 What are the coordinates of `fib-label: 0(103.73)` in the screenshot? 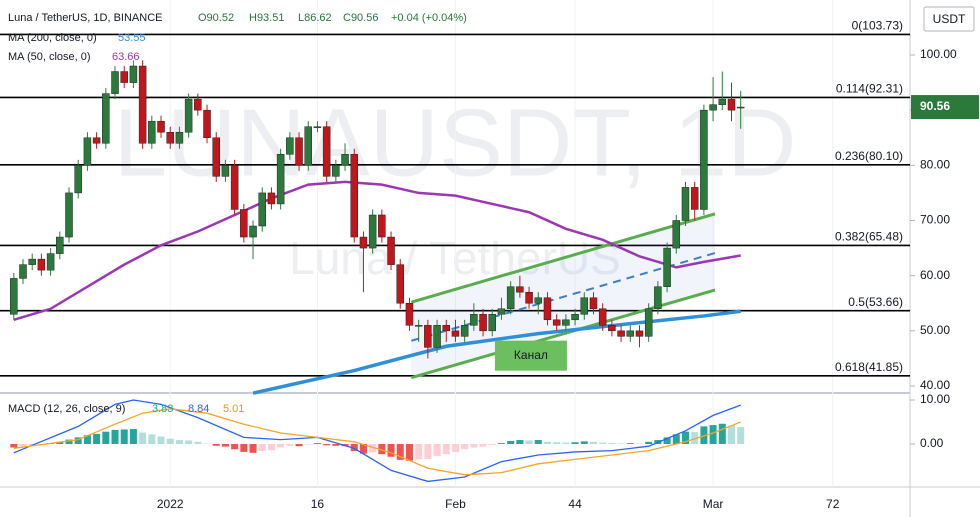 It's located at (877, 26).